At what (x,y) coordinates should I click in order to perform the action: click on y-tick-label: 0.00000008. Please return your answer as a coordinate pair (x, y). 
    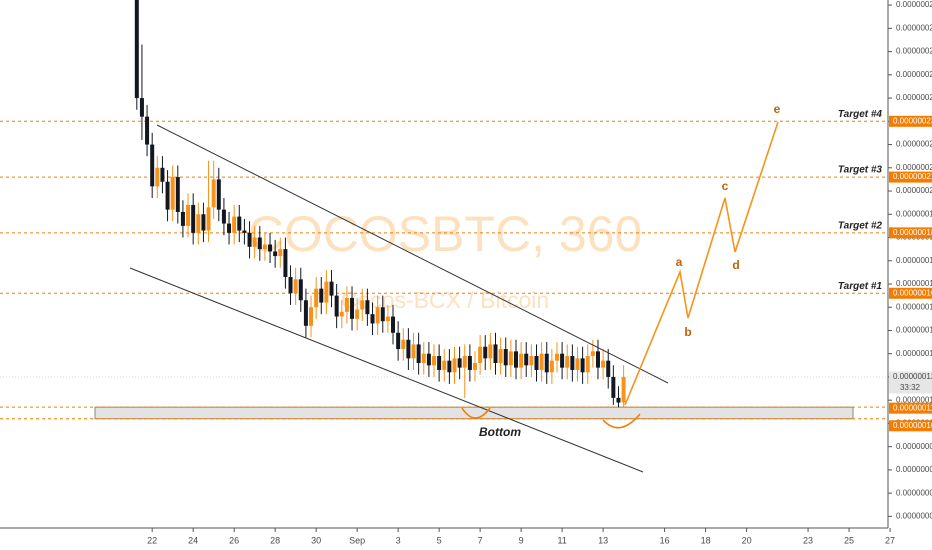
    Looking at the image, I should click on (914, 469).